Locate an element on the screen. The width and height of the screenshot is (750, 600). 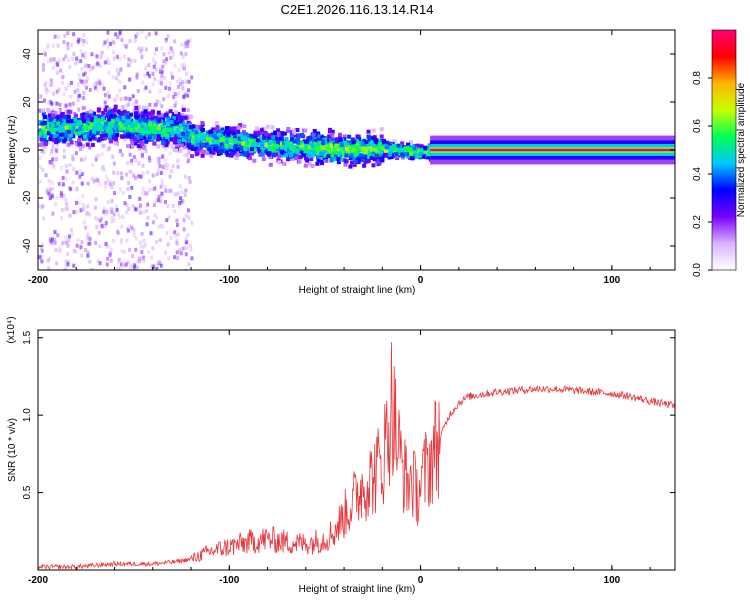
spectrogram-ylabel: Frequency (Hz) is located at coordinates (12, 150).